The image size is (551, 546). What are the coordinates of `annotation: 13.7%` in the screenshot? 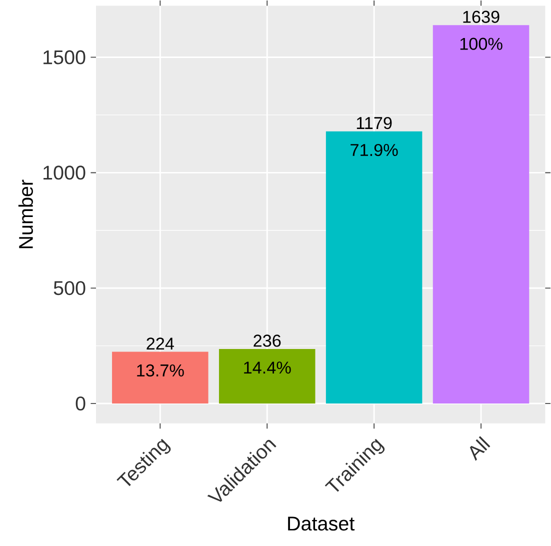 It's located at (160, 370).